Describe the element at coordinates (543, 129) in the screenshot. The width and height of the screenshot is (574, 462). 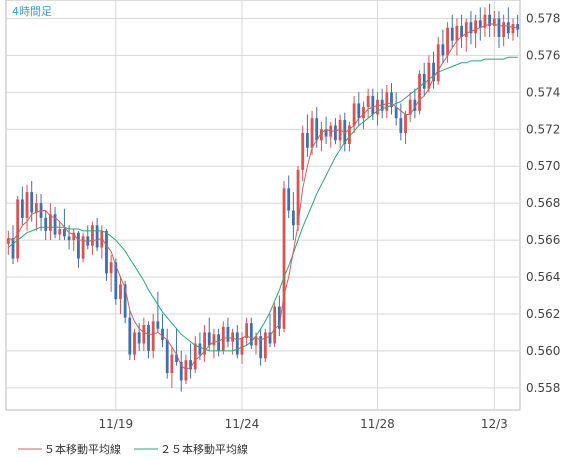
I see `y-tick-label: 0.572` at that location.